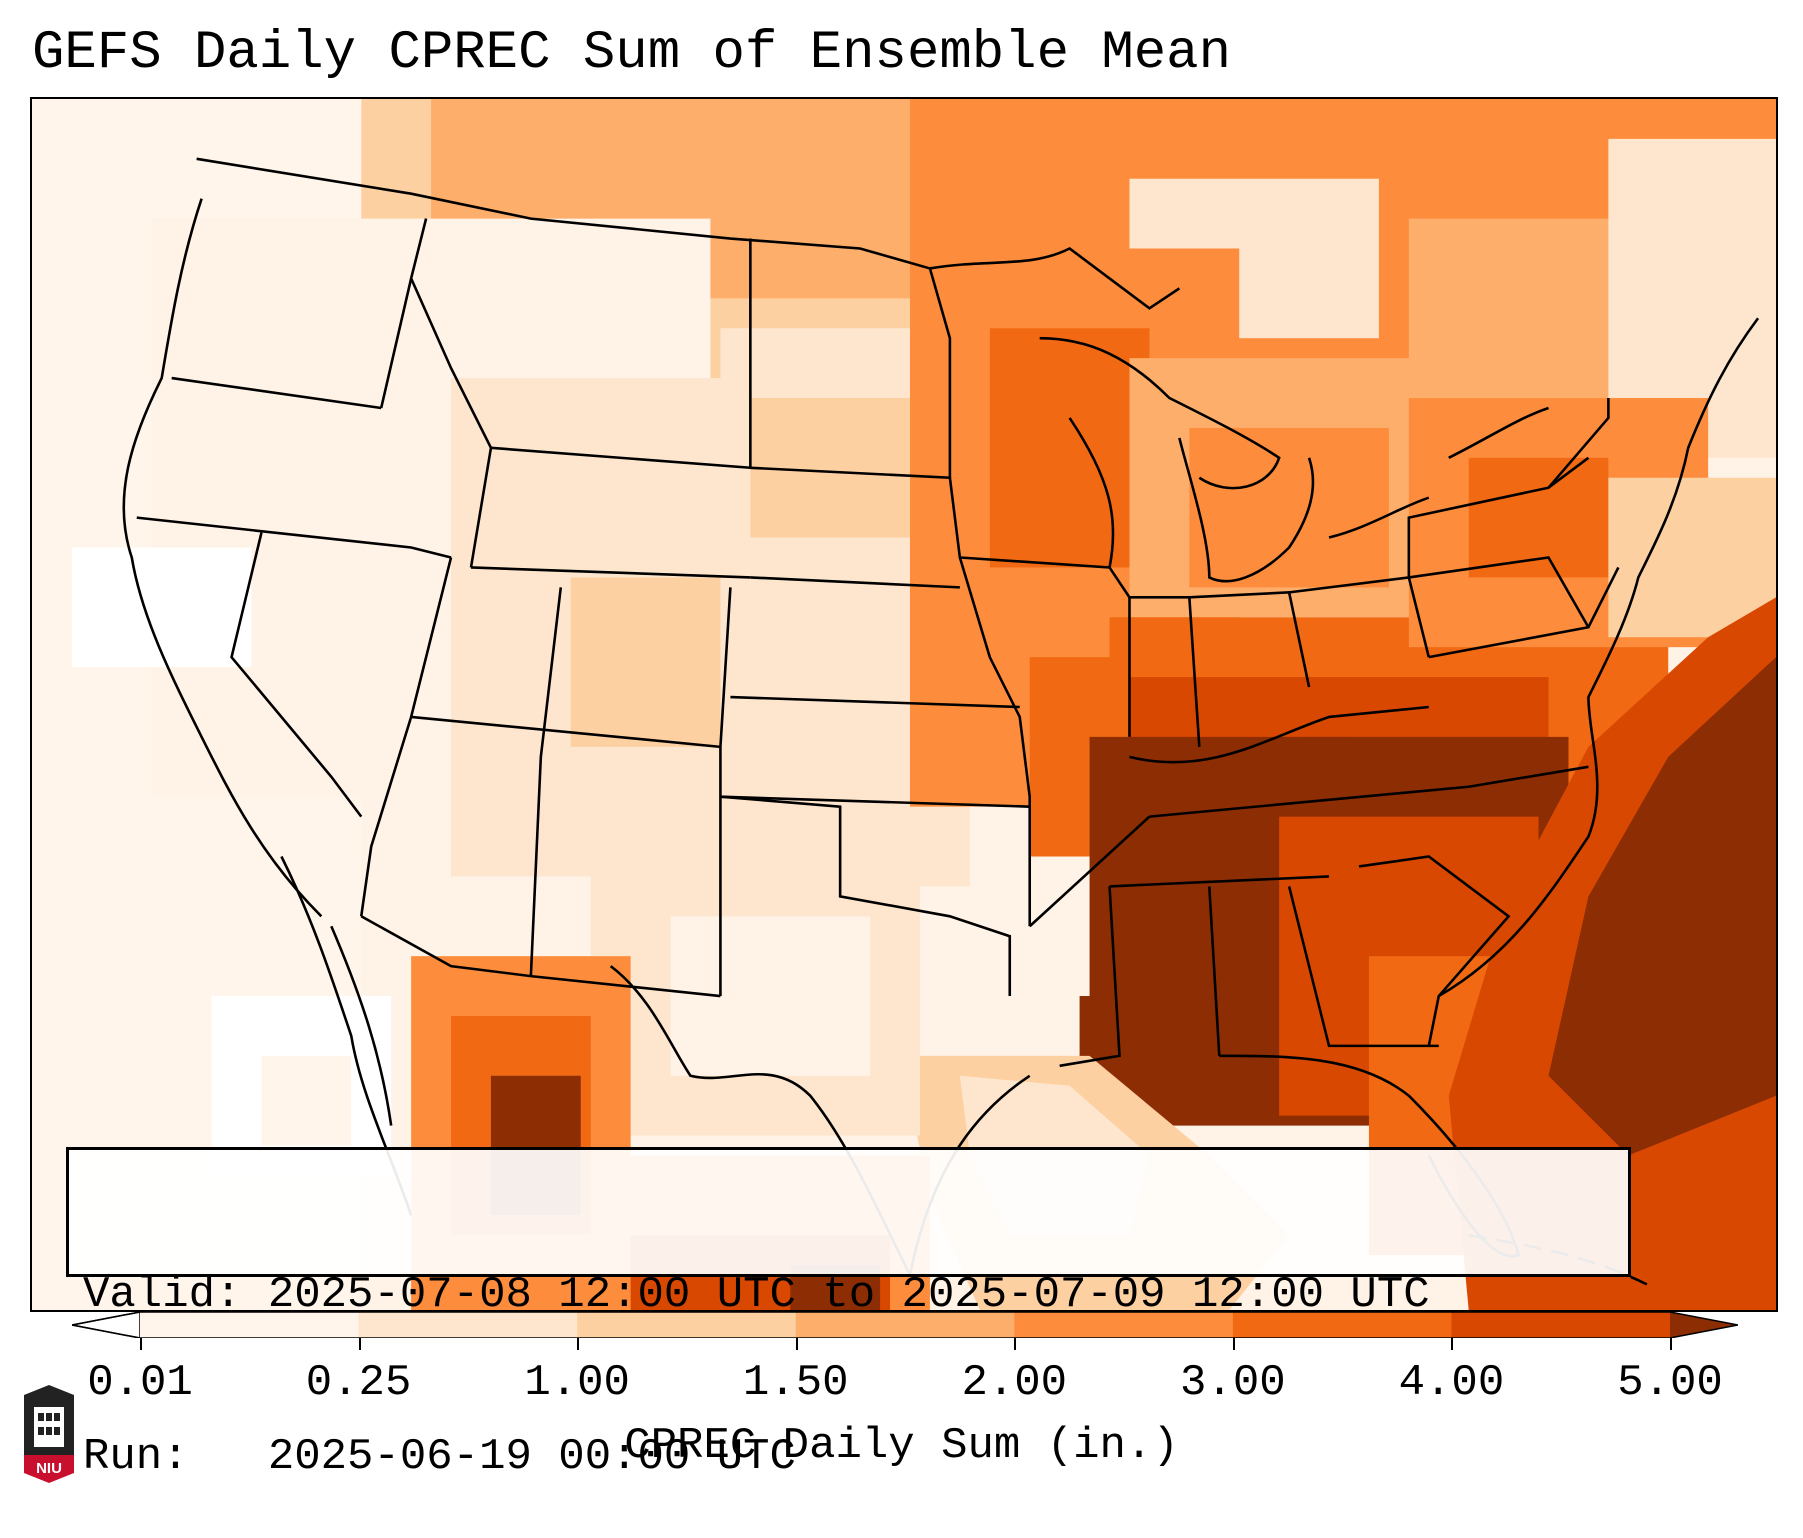 The image size is (1803, 1538). What do you see at coordinates (49, 1434) in the screenshot?
I see `niu-logo: NIU` at bounding box center [49, 1434].